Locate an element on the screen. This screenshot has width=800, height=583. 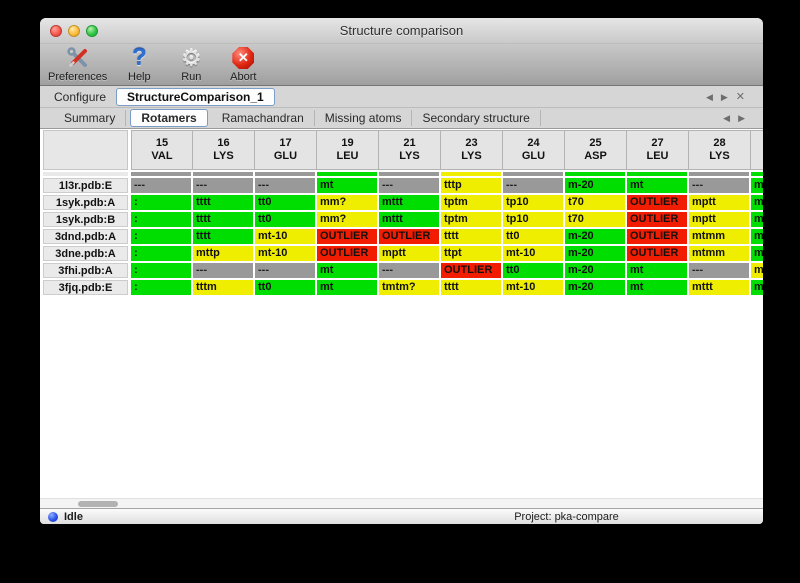
row-label: 1l3r.pdb:E is located at coordinates (85, 185).